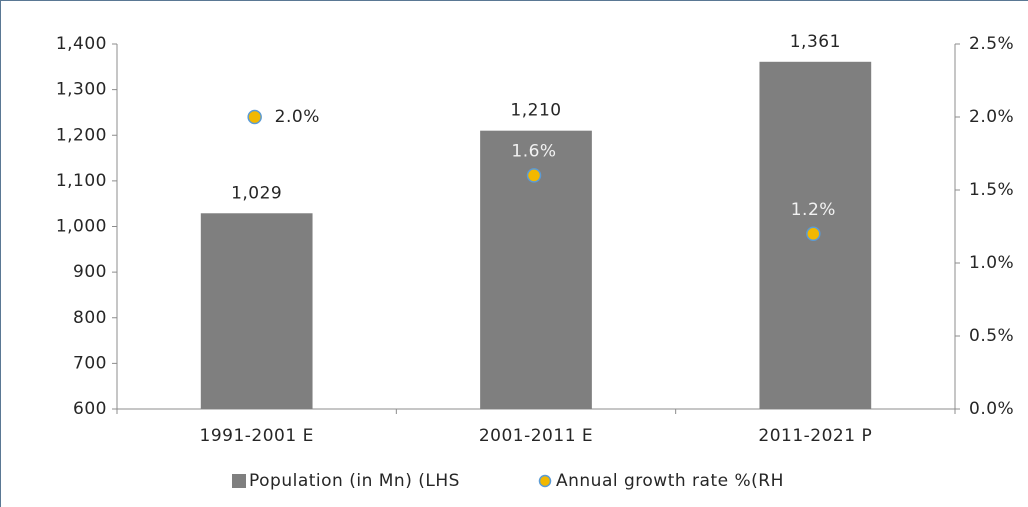 The height and width of the screenshot is (507, 1028). What do you see at coordinates (535, 111) in the screenshot?
I see `bar-value-label: 1,210` at bounding box center [535, 111].